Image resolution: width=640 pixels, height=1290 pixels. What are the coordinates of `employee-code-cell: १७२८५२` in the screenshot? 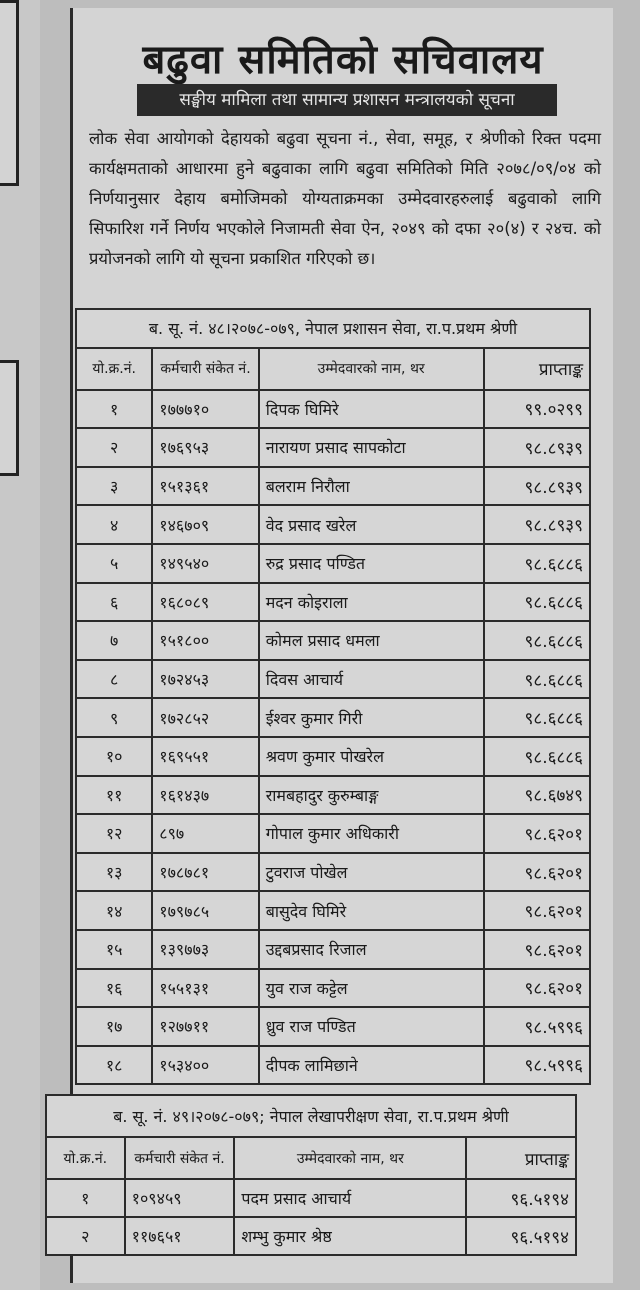 It's located at (205, 717).